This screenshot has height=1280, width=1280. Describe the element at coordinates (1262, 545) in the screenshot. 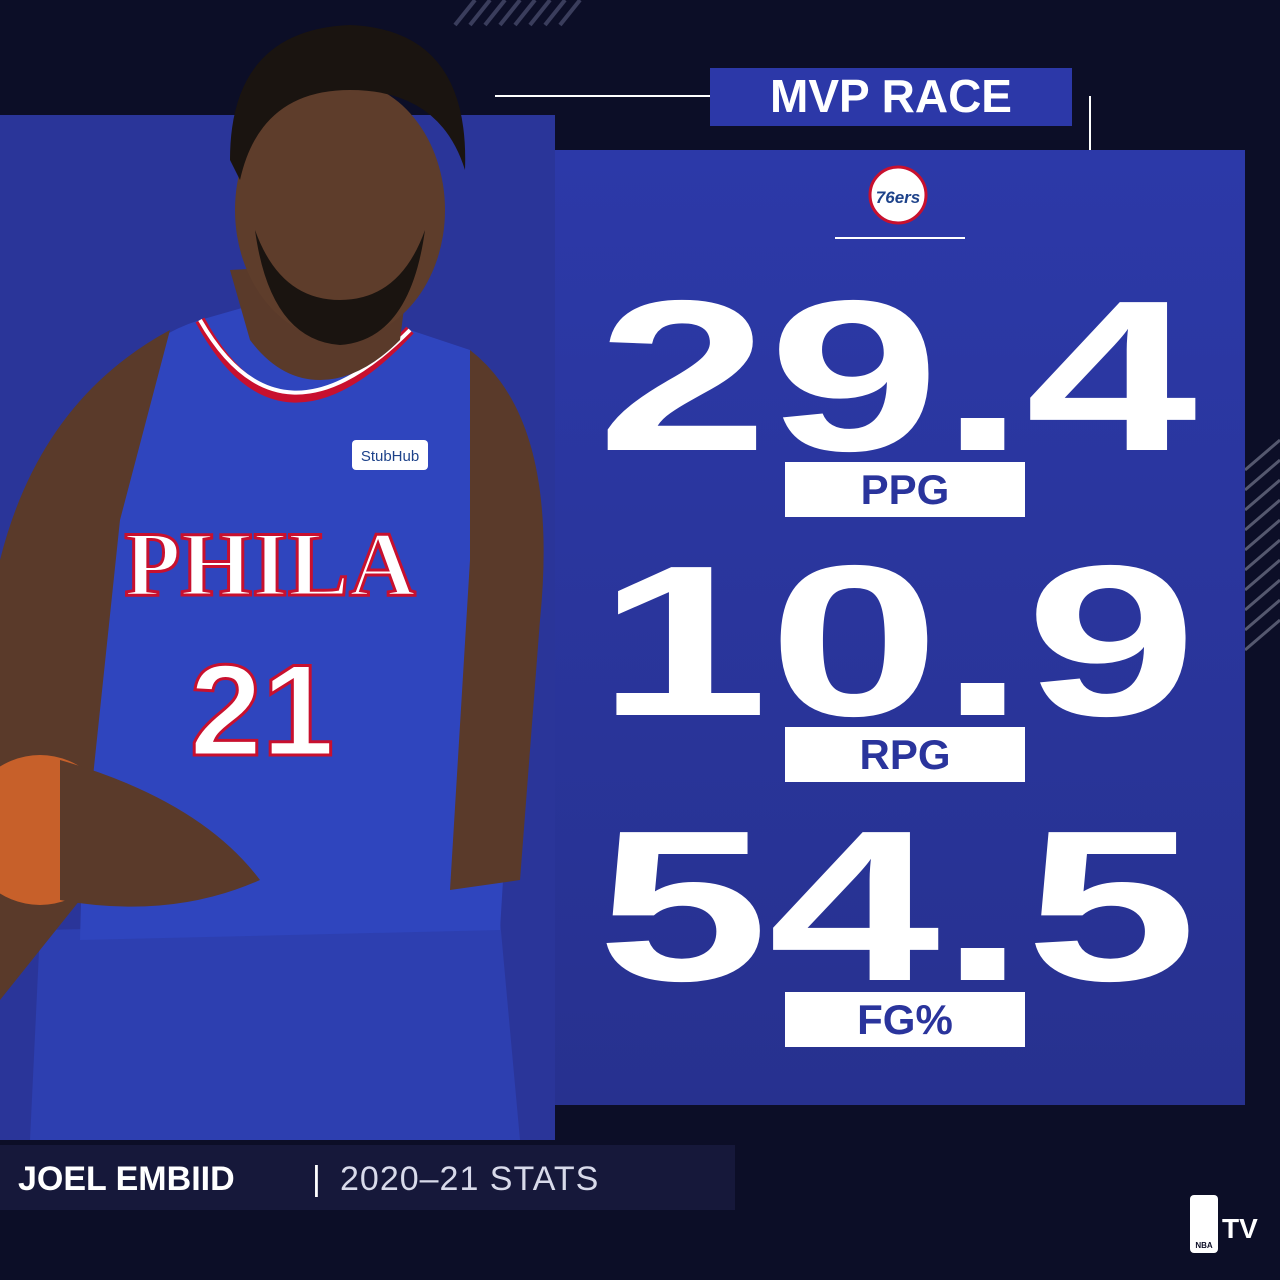

I see `side-stripes` at that location.